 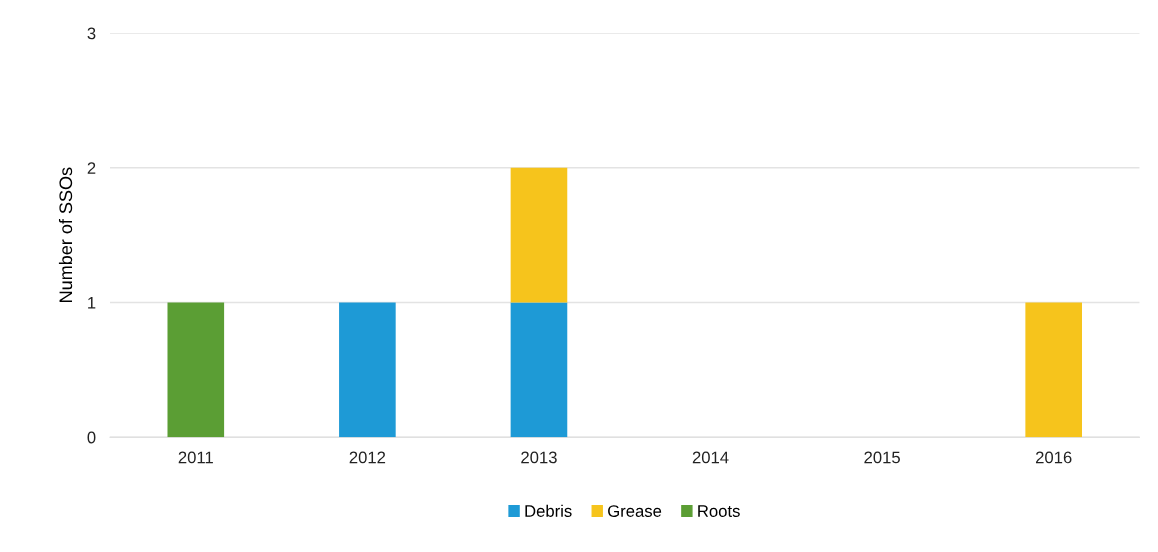 What do you see at coordinates (719, 511) in the screenshot?
I see `legend-label: Roots` at bounding box center [719, 511].